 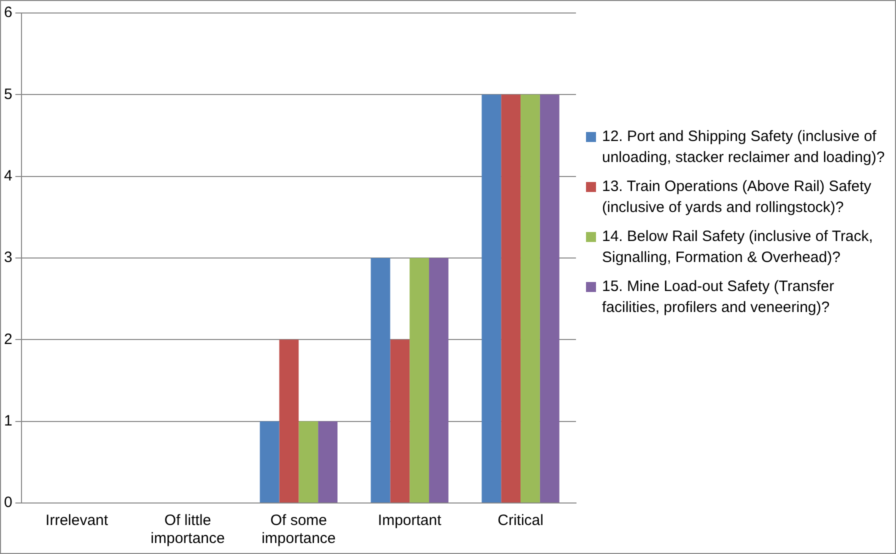 What do you see at coordinates (299, 530) in the screenshot?
I see `x-tick-label: Of some importance` at bounding box center [299, 530].